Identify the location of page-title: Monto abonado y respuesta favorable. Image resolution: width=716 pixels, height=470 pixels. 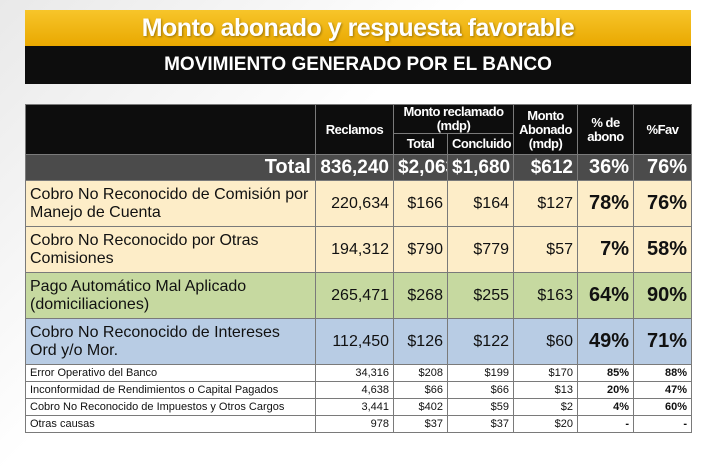
(358, 28).